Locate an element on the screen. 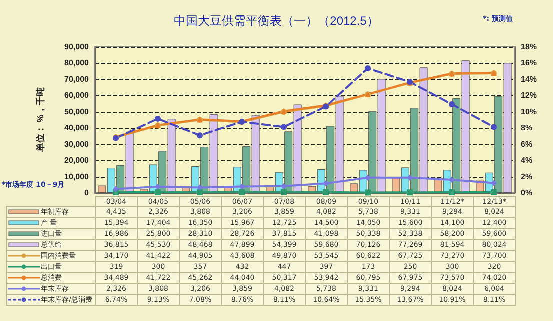 The height and width of the screenshot is (321, 553). chart-title: 中国大豆供需平衡表（一）（2012.5） is located at coordinates (276, 21).